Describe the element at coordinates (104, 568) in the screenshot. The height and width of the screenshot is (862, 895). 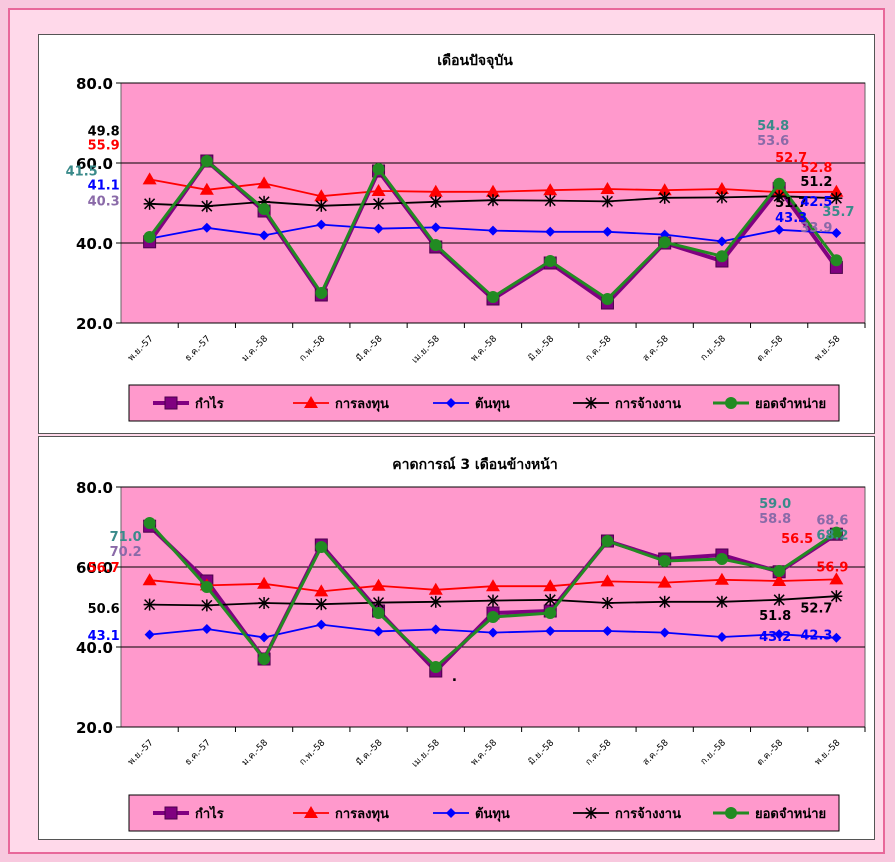
I see `data-label: 56.7` at that location.